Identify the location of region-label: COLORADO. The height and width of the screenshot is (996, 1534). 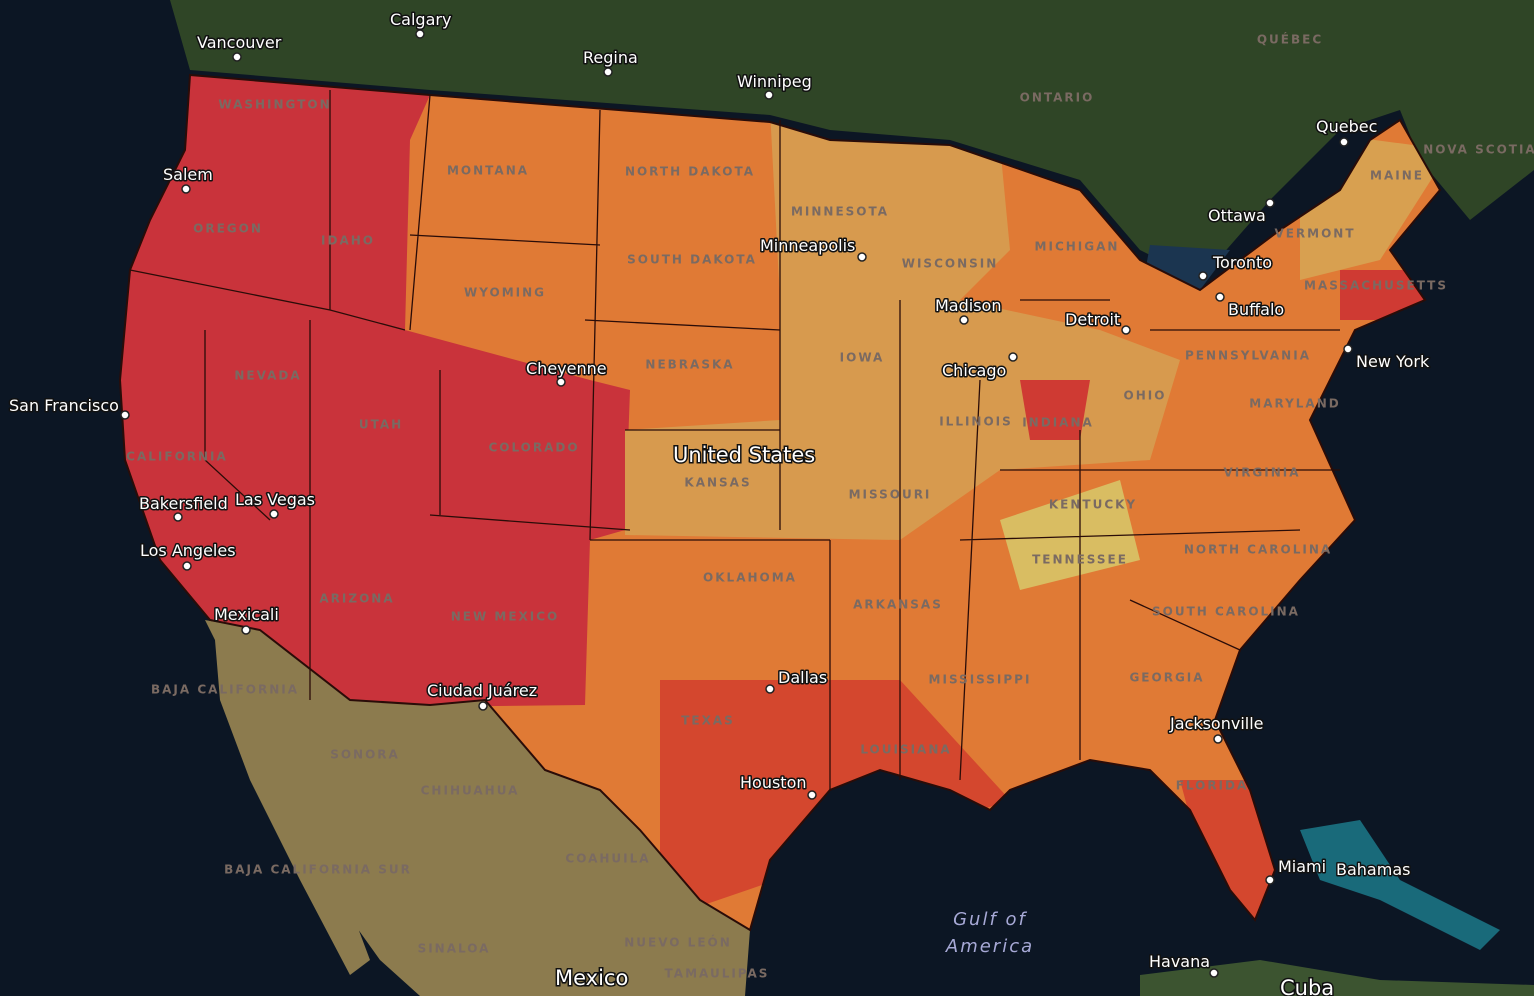
(533, 448).